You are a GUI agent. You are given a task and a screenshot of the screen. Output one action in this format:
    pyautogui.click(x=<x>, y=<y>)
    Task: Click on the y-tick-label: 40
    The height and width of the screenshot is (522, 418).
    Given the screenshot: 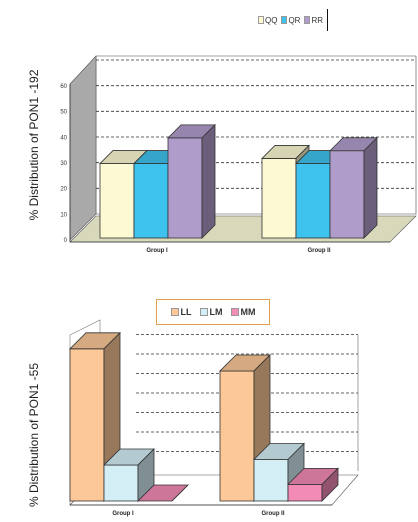 What is the action you would take?
    pyautogui.click(x=63, y=138)
    